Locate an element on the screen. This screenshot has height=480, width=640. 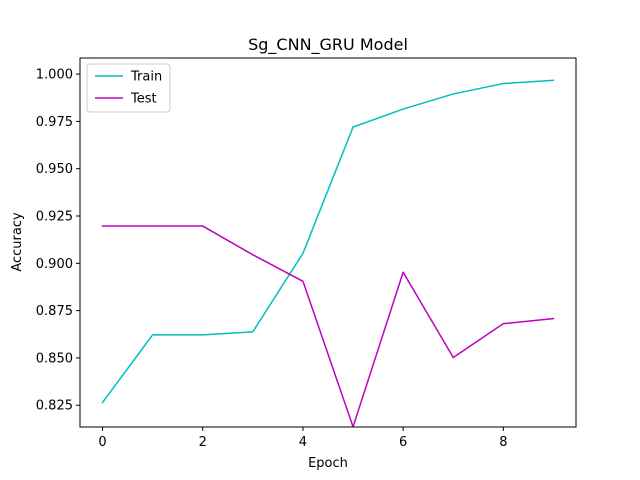
x-tick-label: 4 is located at coordinates (303, 442).